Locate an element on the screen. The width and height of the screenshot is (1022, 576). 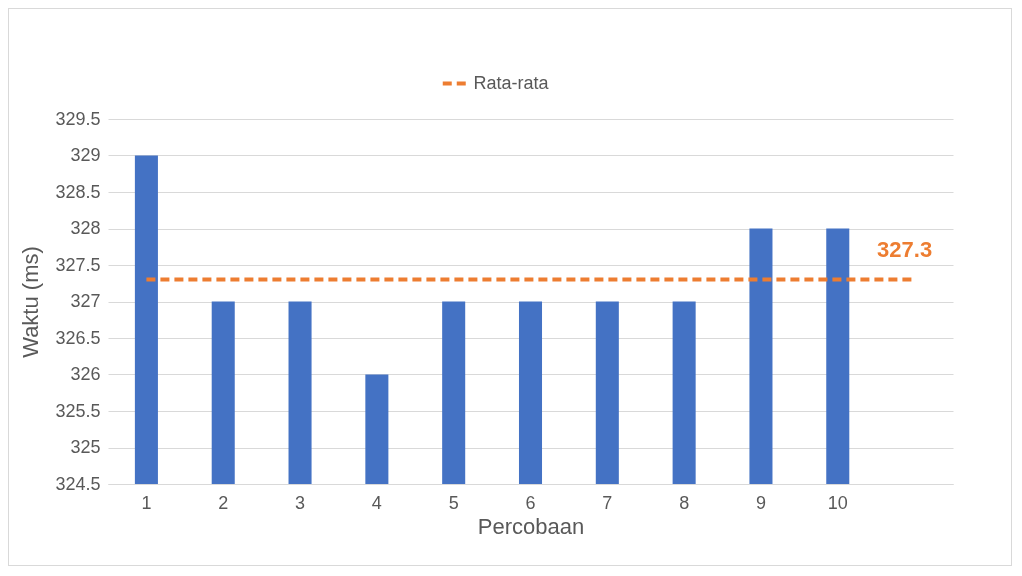
x-tick-label: 2 is located at coordinates (223, 502).